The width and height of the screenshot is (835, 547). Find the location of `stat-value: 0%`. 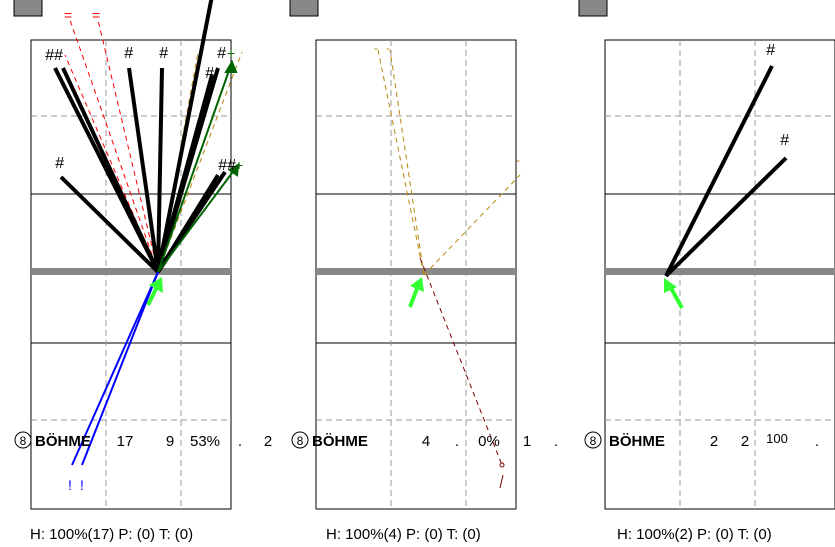

stat-value: 0% is located at coordinates (489, 441).